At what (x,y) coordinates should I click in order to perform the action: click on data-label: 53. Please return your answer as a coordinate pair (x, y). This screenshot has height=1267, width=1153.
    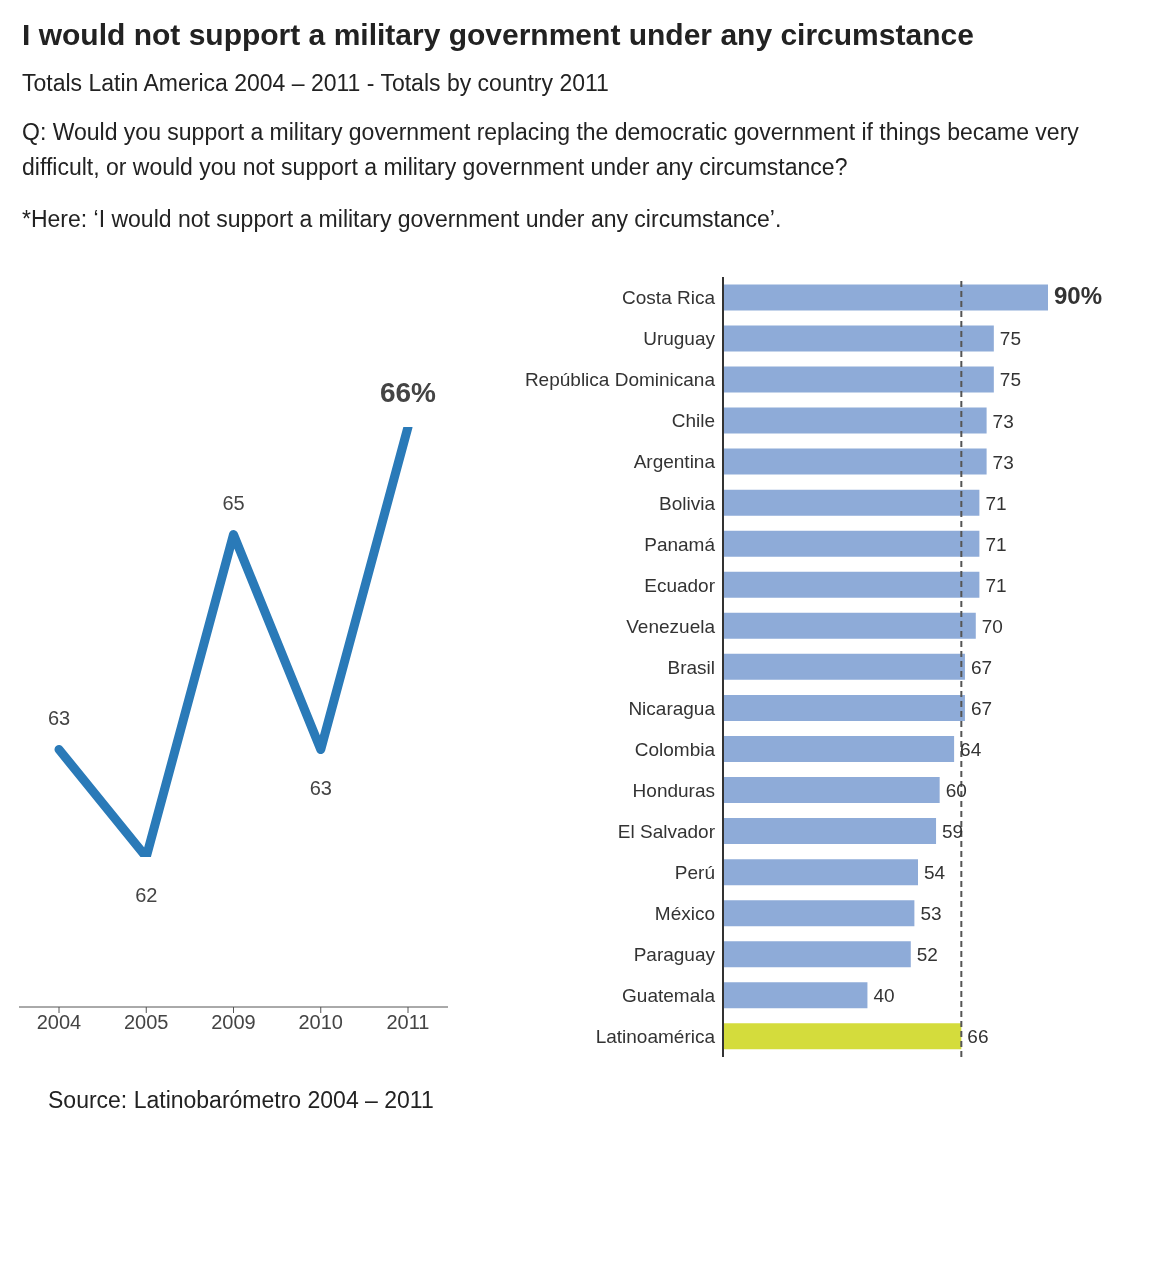
    Looking at the image, I should click on (931, 913).